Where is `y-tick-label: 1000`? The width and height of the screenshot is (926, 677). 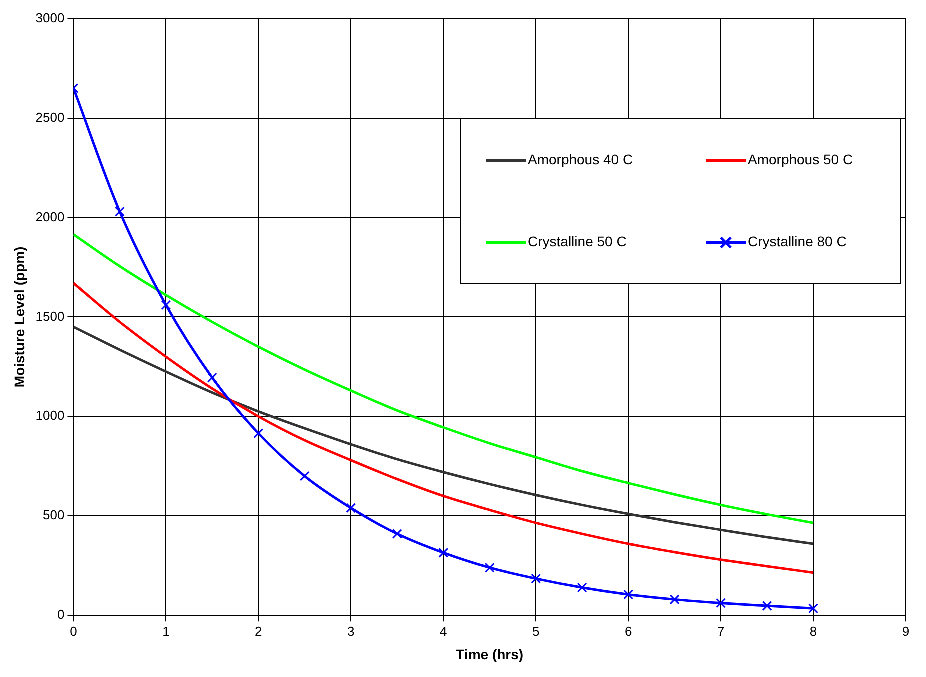 y-tick-label: 1000 is located at coordinates (50, 416).